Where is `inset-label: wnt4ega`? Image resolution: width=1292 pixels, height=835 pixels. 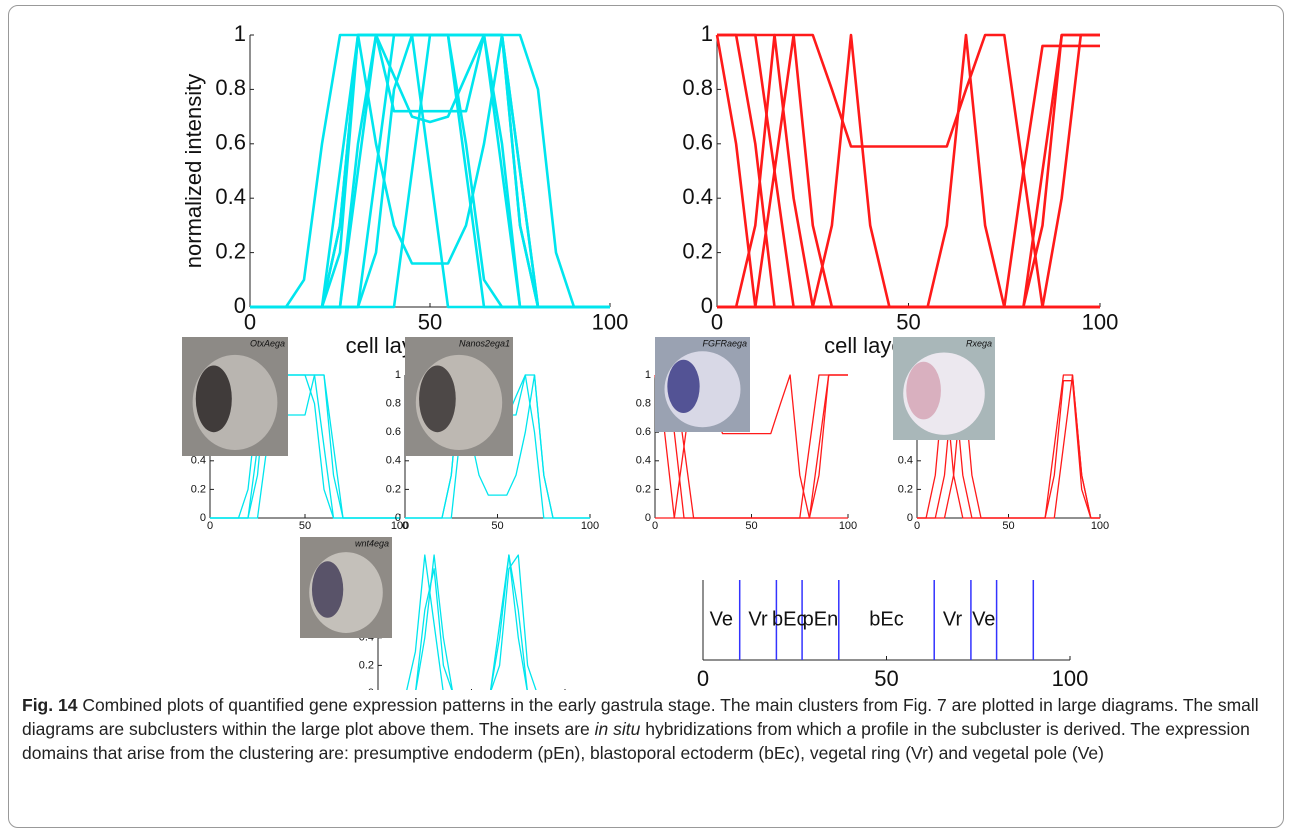
inset-label: wnt4ega is located at coordinates (372, 543).